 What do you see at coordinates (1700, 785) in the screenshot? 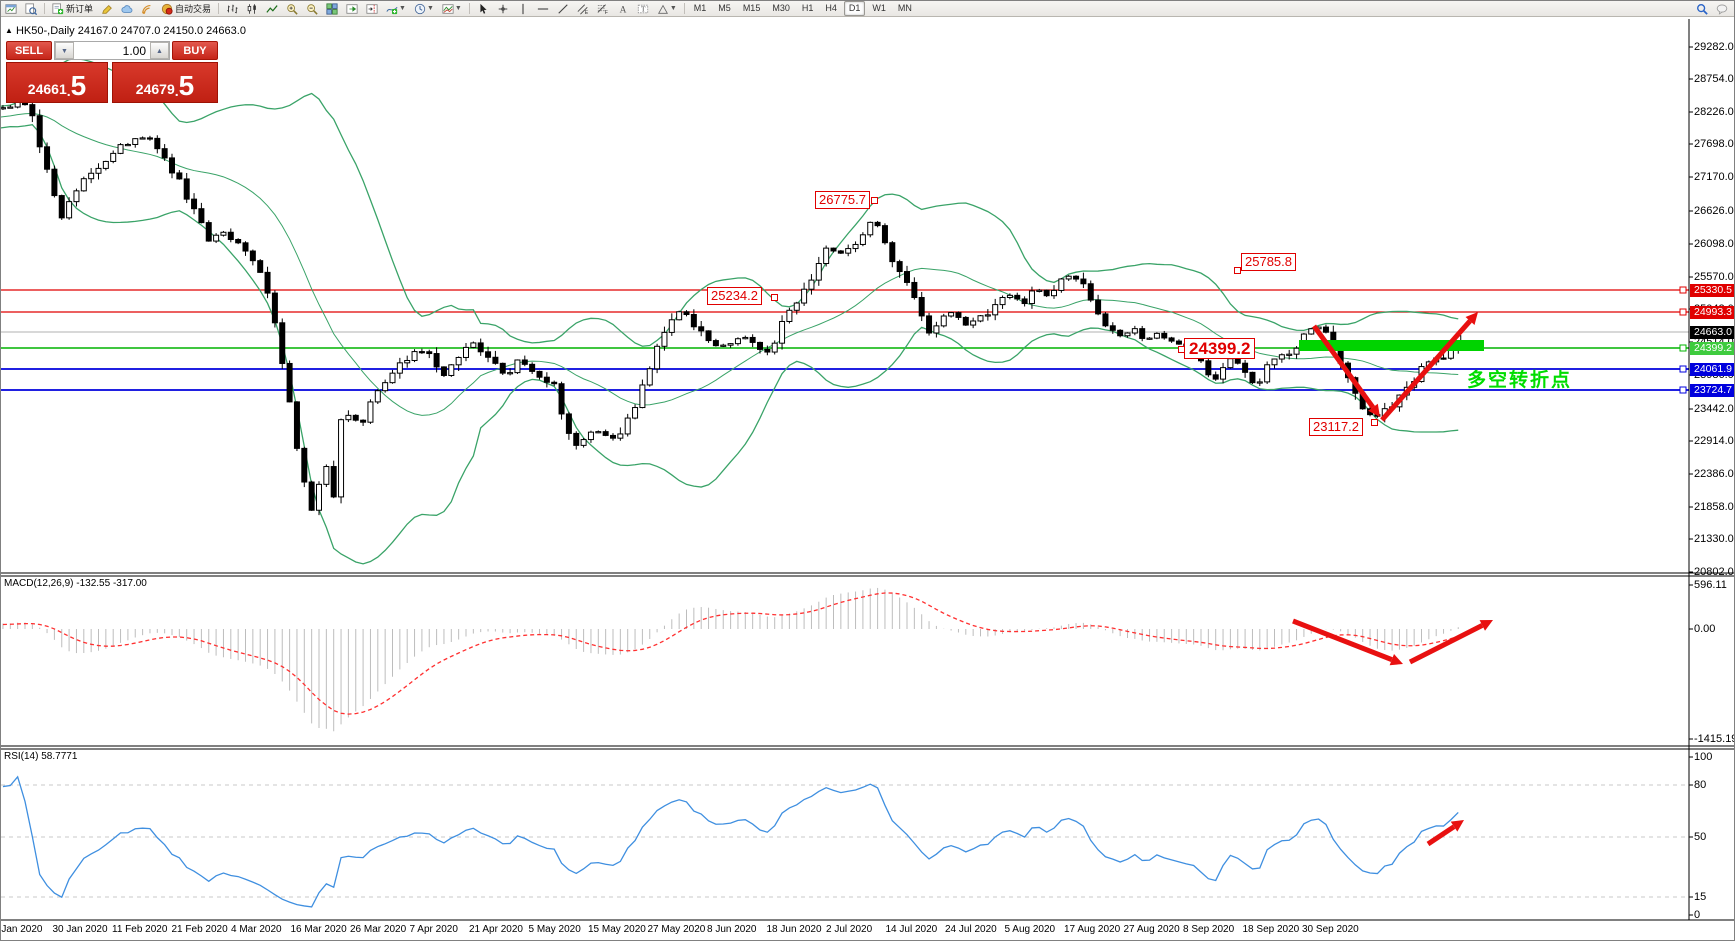
I see `rsi-tick-label: 80` at bounding box center [1700, 785].